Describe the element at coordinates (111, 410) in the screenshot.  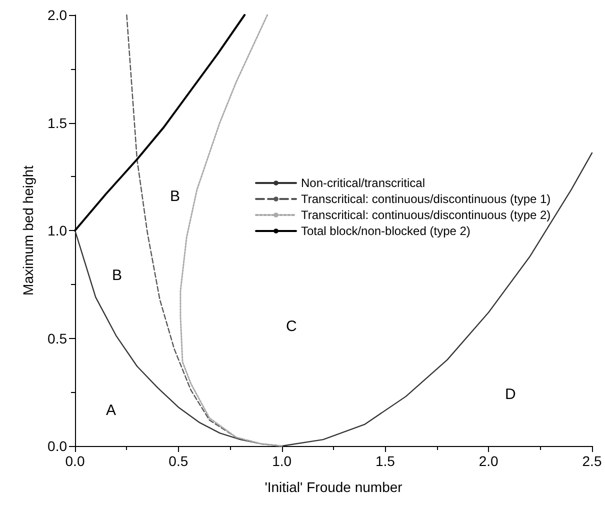
I see `annotation: A` at that location.